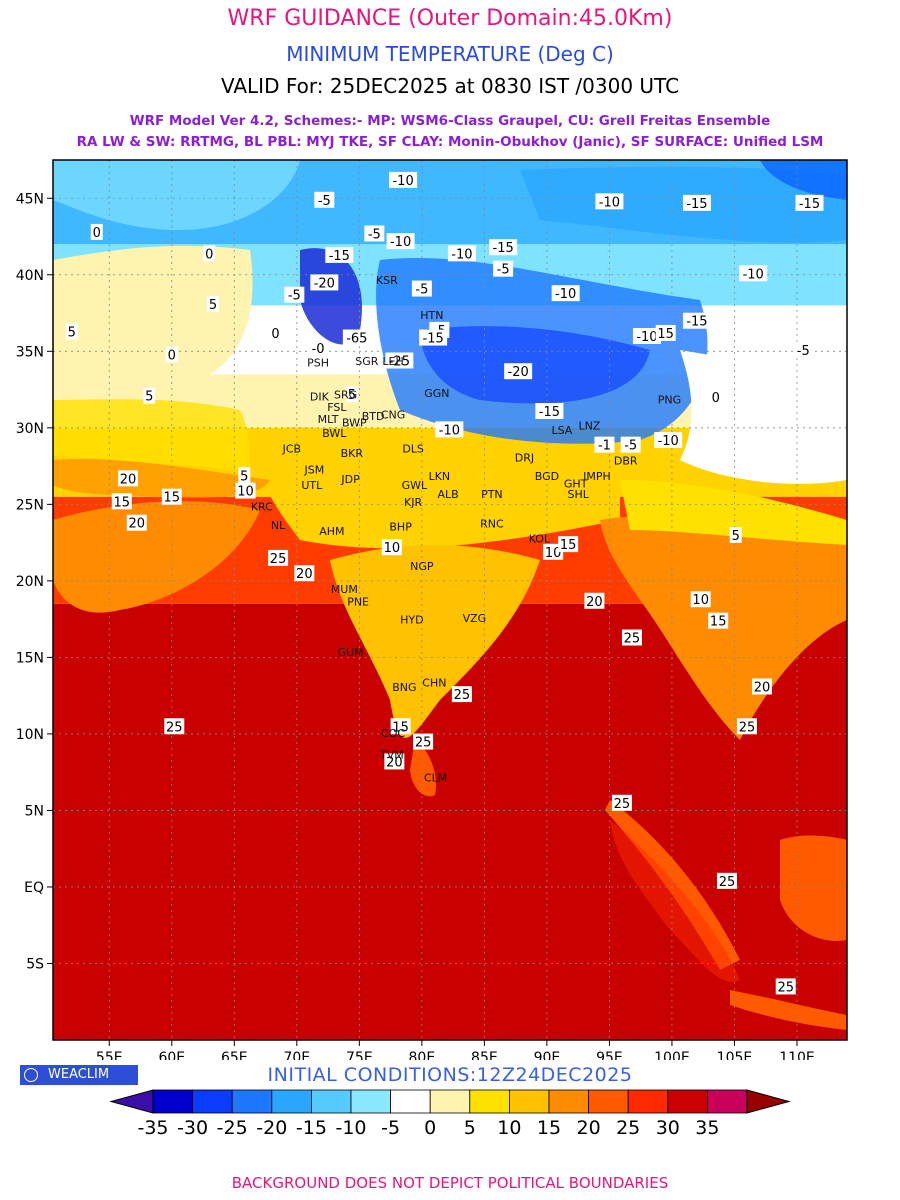  What do you see at coordinates (151, 434) in the screenshot?
I see `region-iran-yellow` at bounding box center [151, 434].